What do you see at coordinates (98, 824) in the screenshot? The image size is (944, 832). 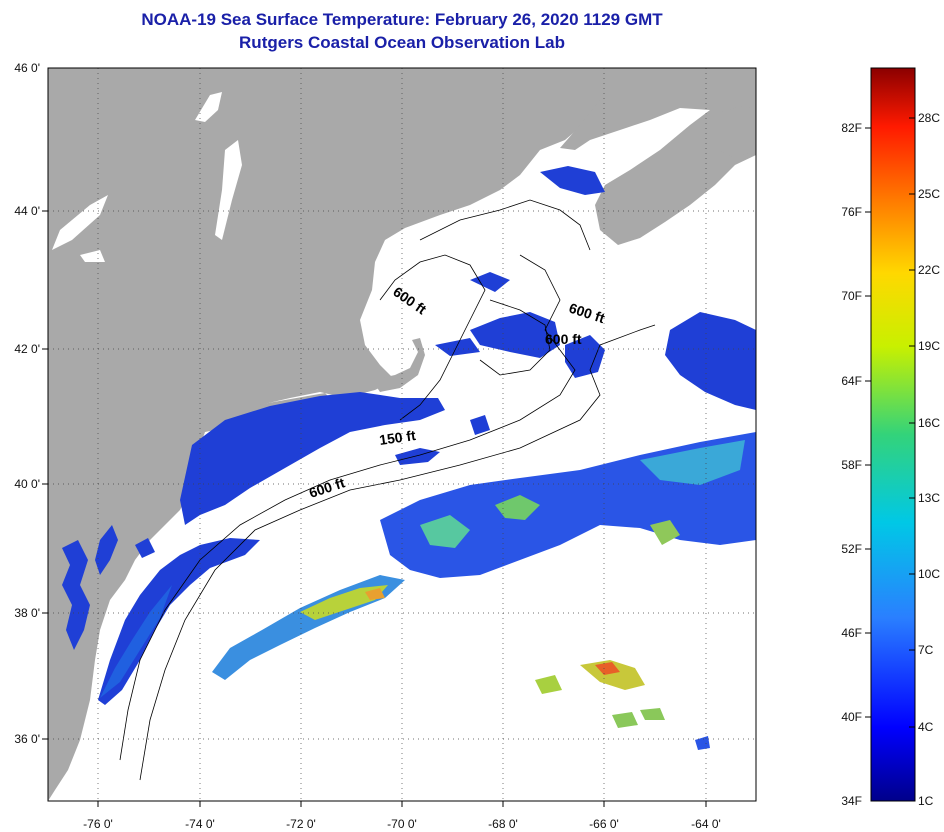 I see `lon-tick-label: -76 0'` at bounding box center [98, 824].